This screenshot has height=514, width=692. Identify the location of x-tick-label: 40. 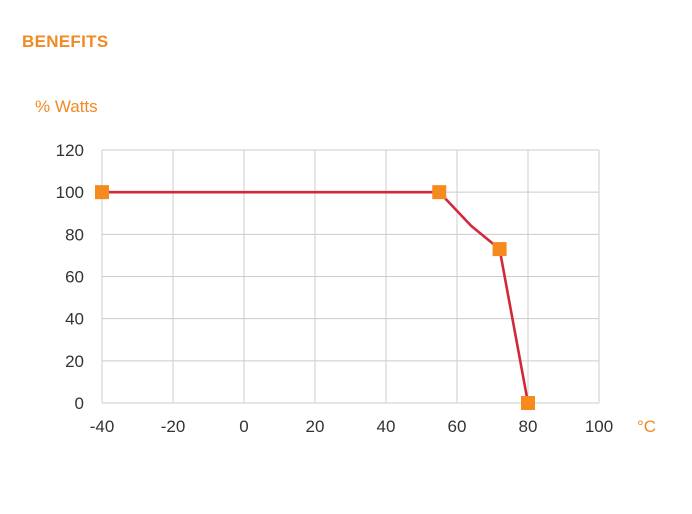
(386, 426).